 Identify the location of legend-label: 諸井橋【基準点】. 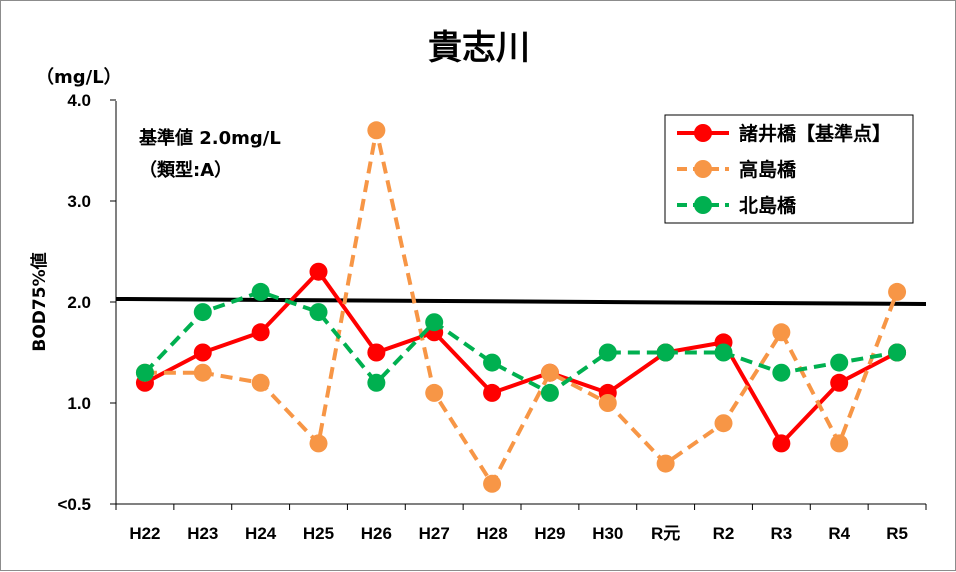
(815, 133).